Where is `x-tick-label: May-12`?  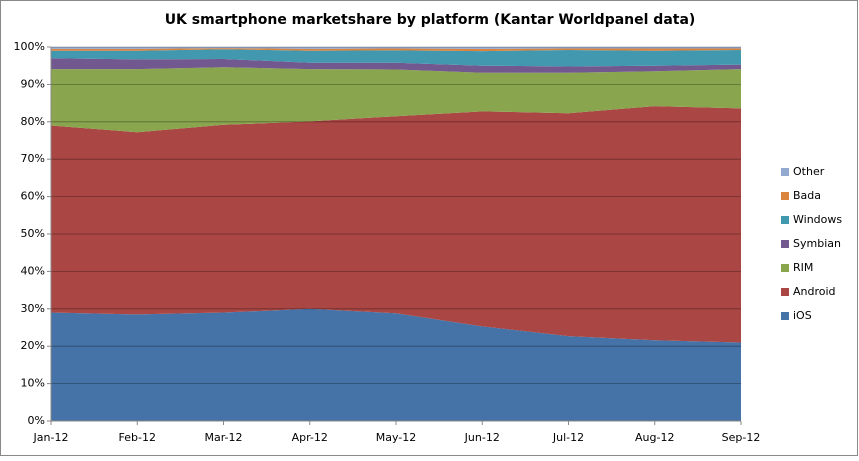 x-tick-label: May-12 is located at coordinates (396, 437).